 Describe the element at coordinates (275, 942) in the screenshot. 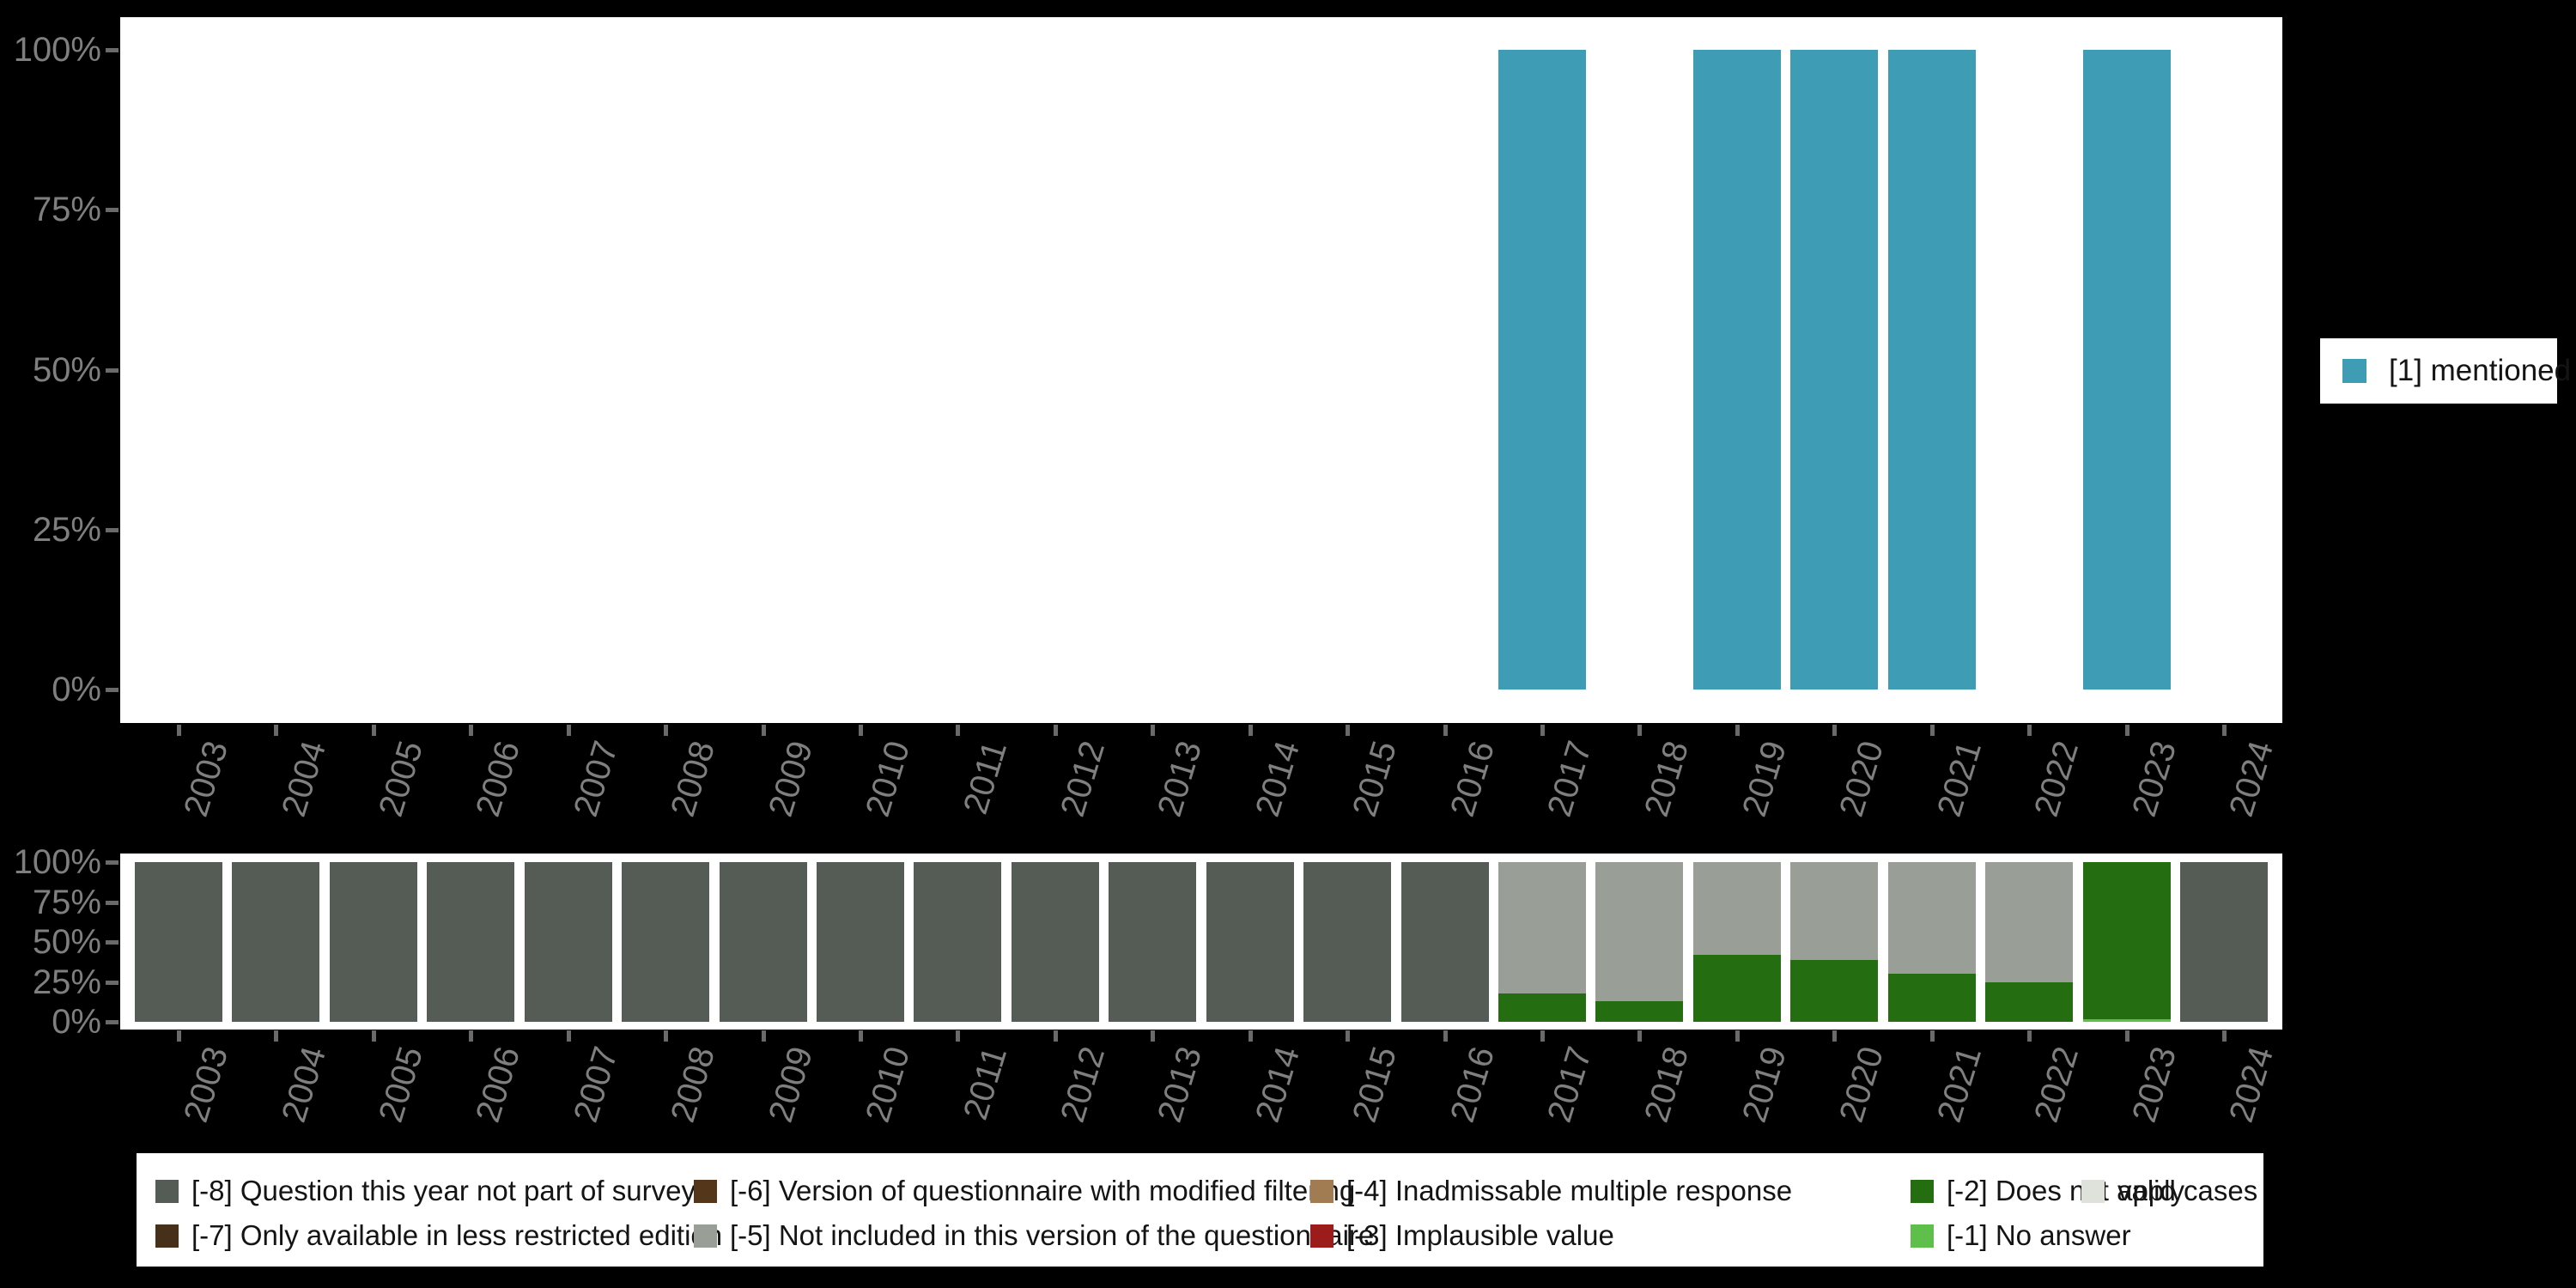

I see `missing-seg-2004--8` at that location.